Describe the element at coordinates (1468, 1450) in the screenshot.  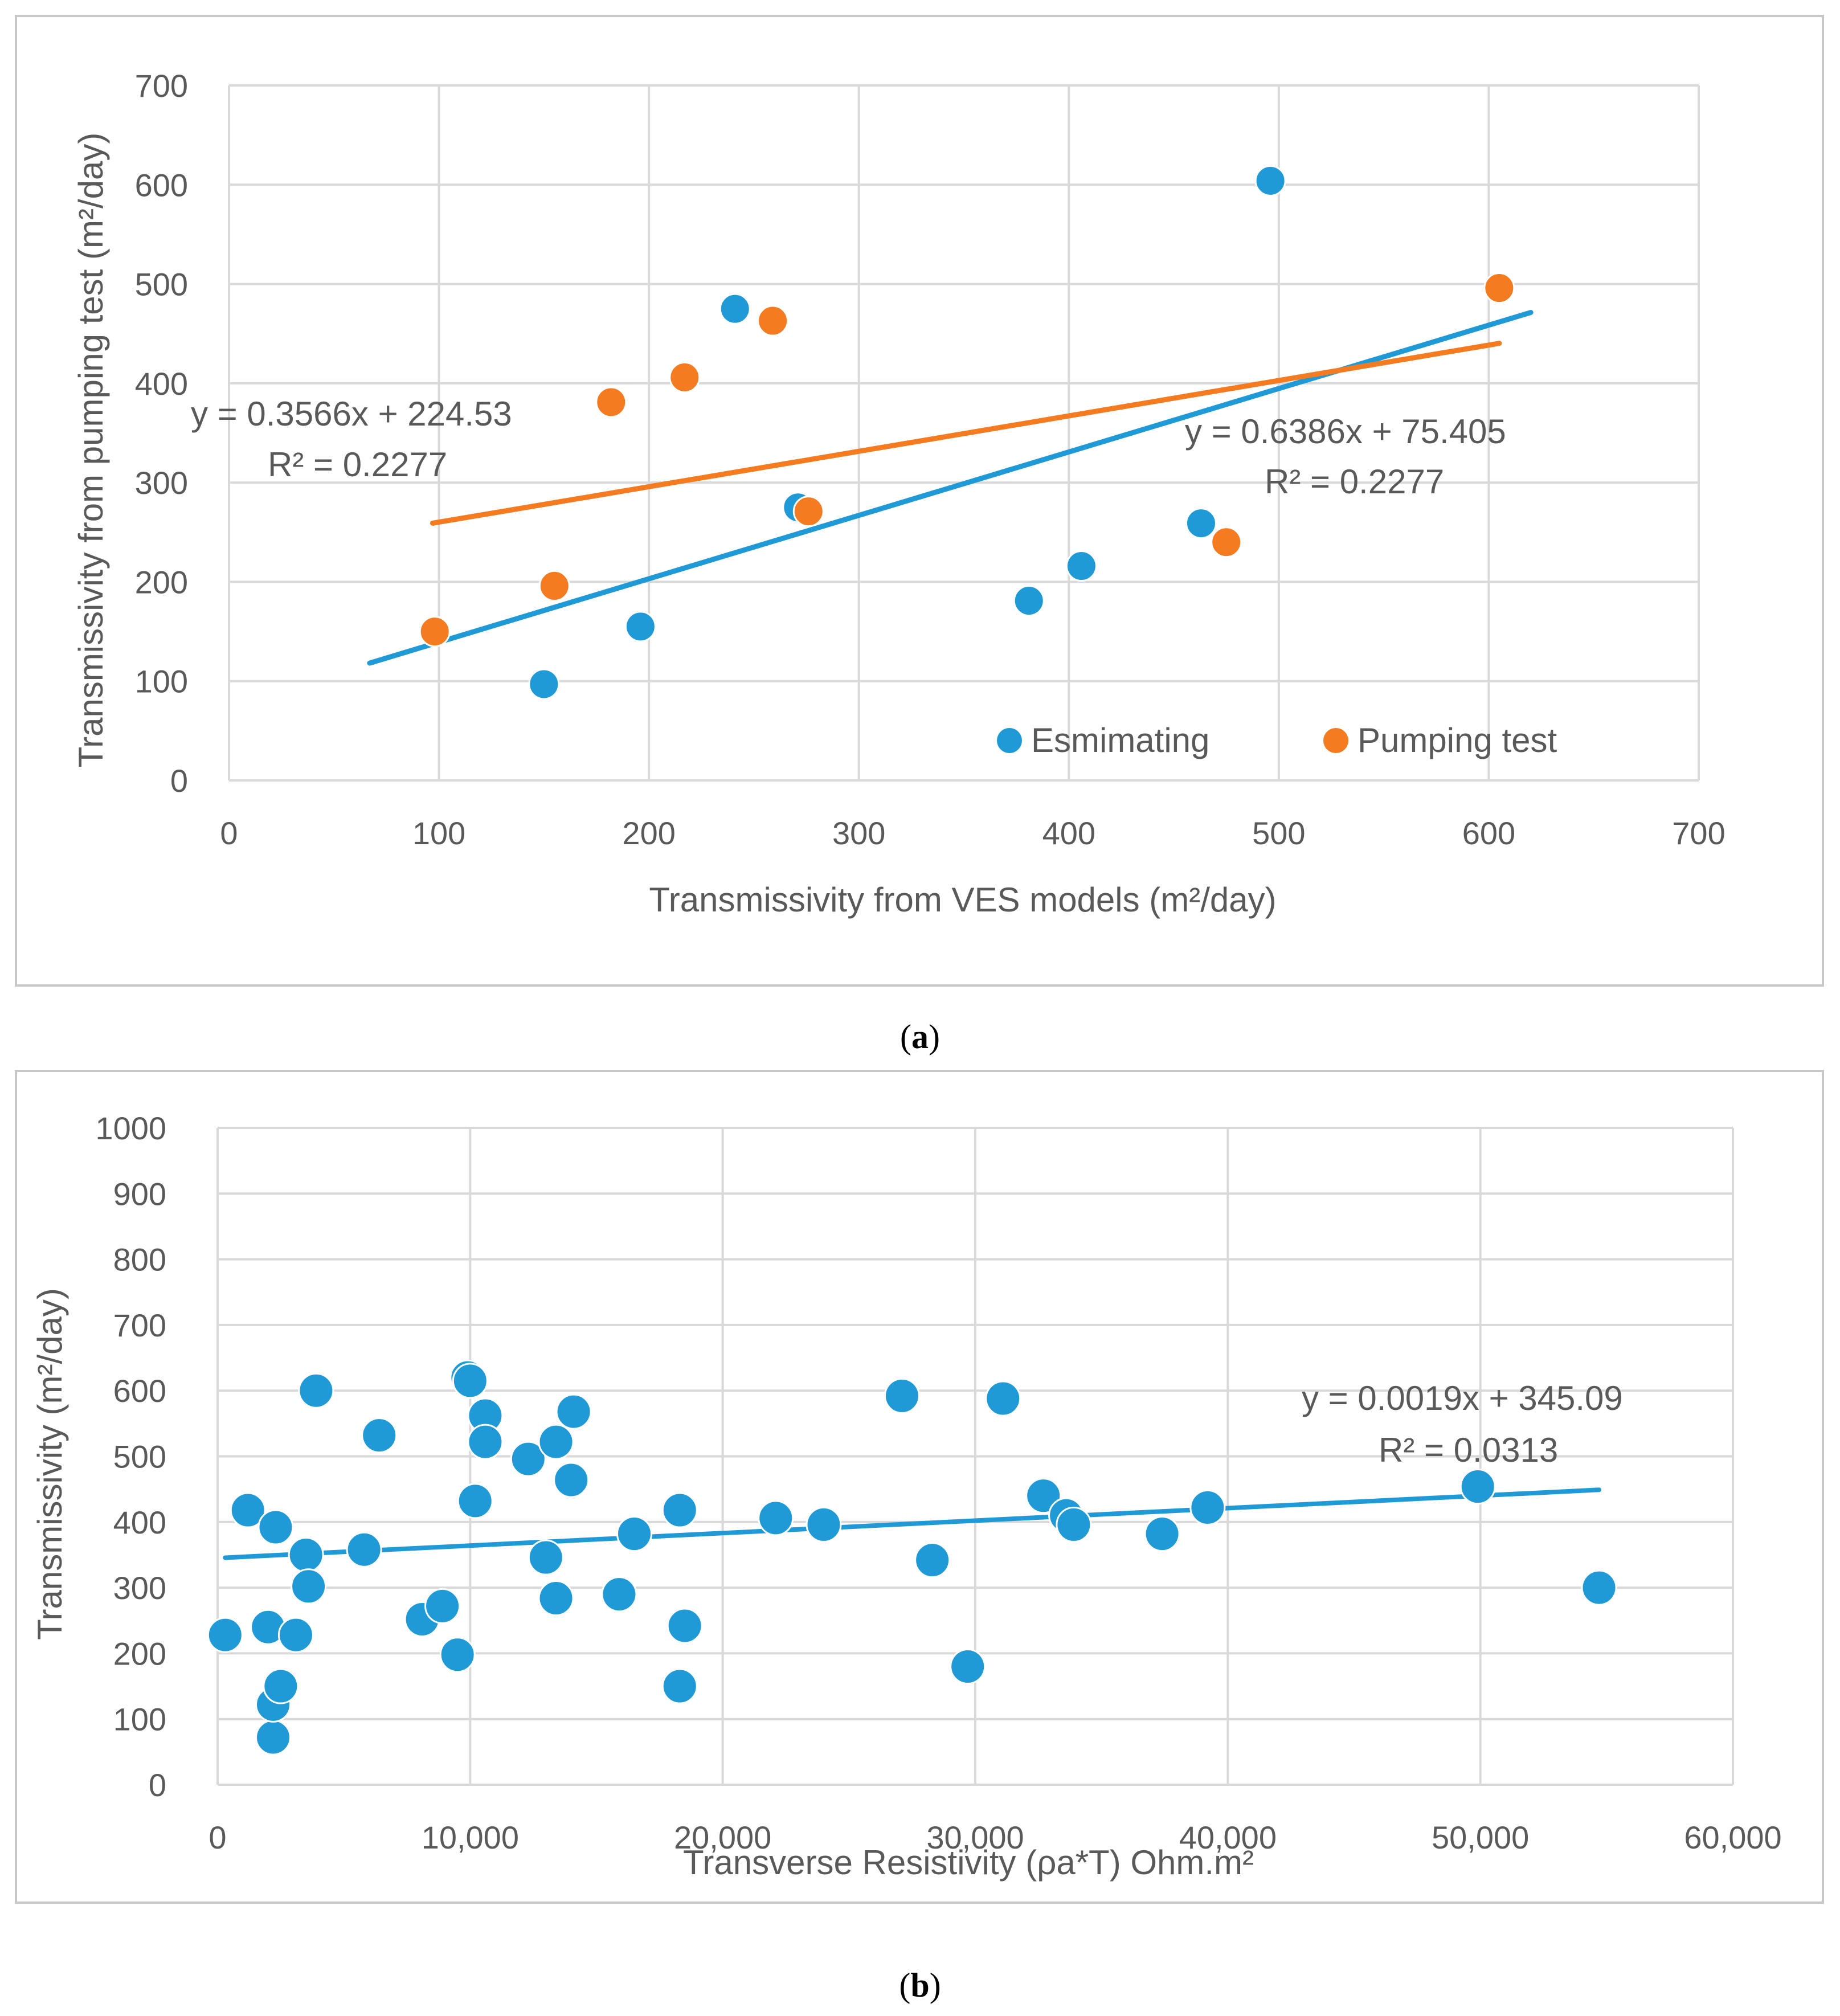
I see `chart-b-r2: R² = 0.0313` at that location.